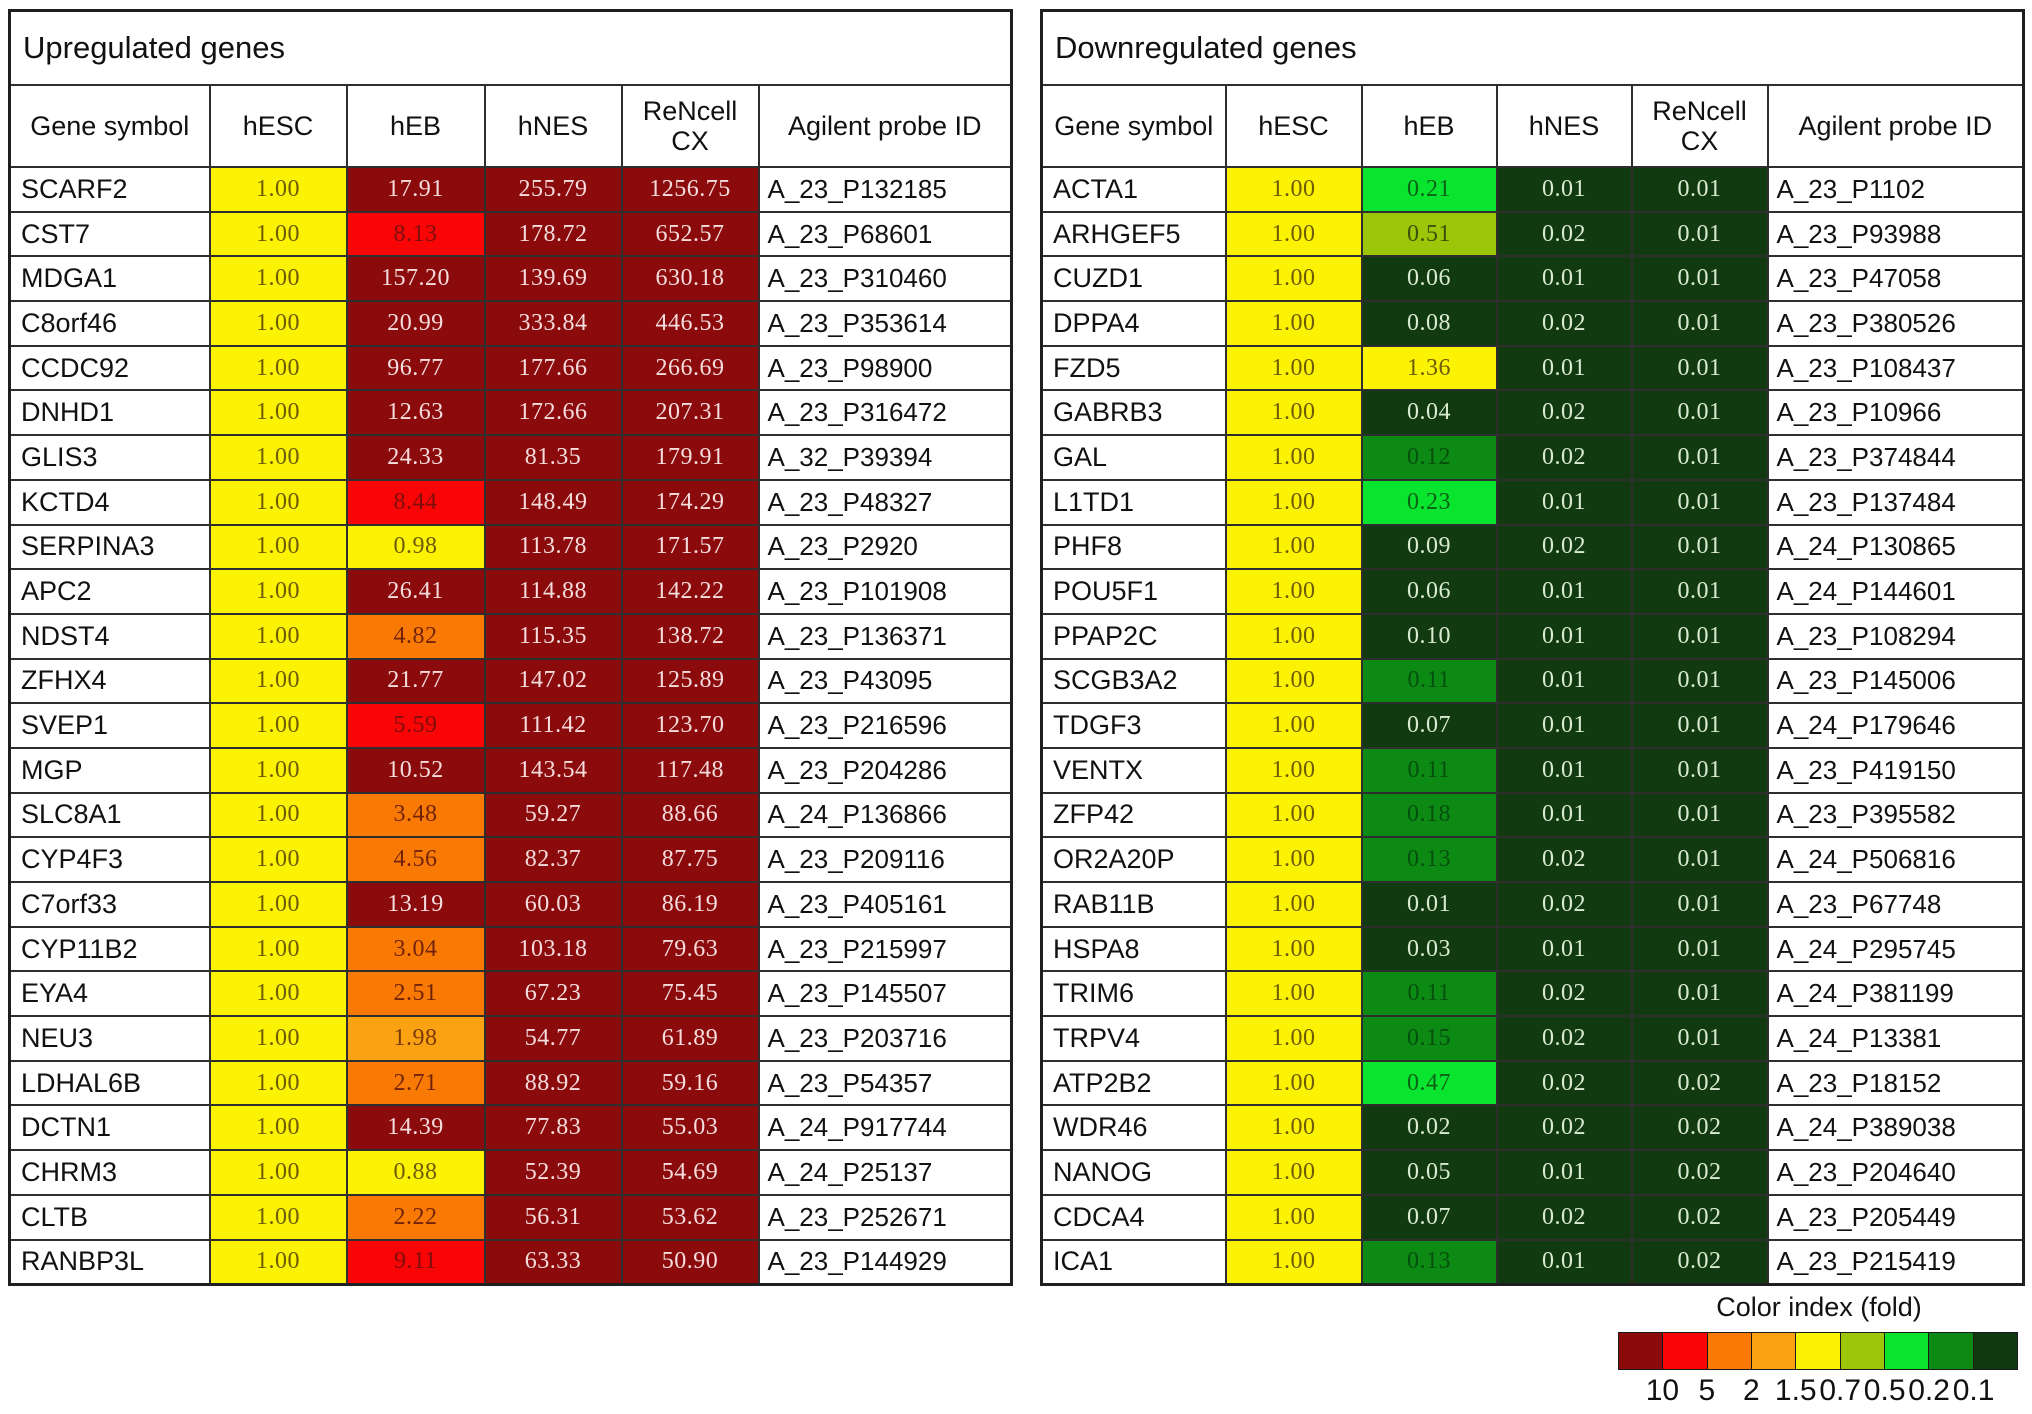  What do you see at coordinates (1895, 994) in the screenshot?
I see `probe-id-cell: A_24_P381199` at bounding box center [1895, 994].